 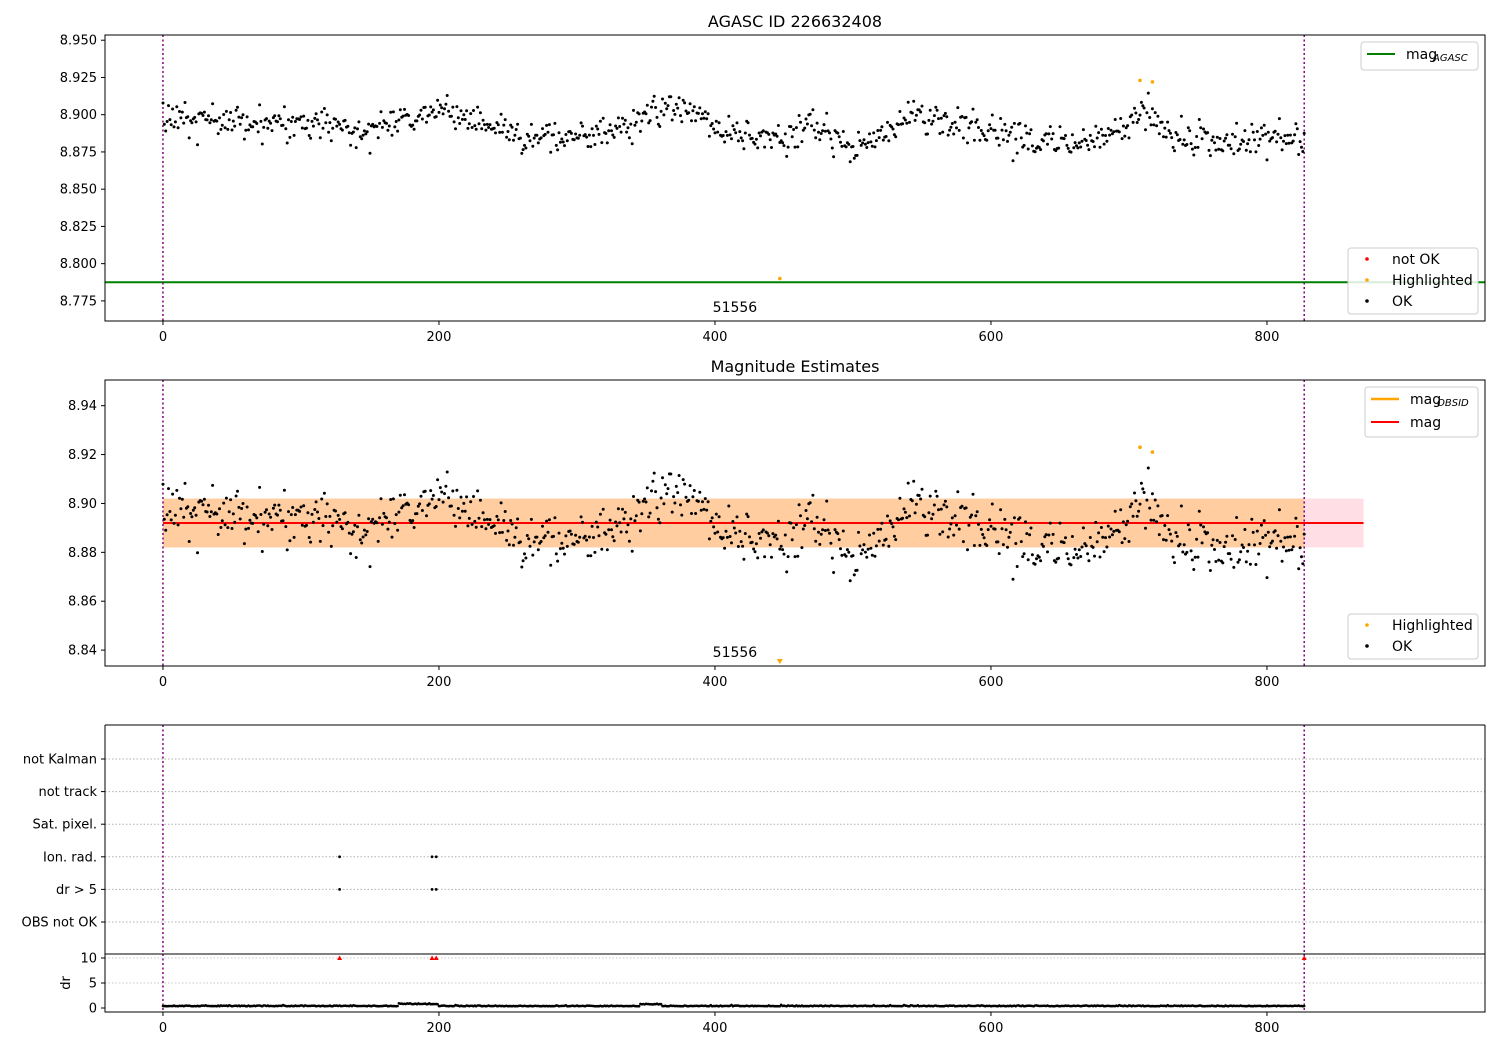 I want to click on x-tick-label: 800, so click(x=1267, y=1028).